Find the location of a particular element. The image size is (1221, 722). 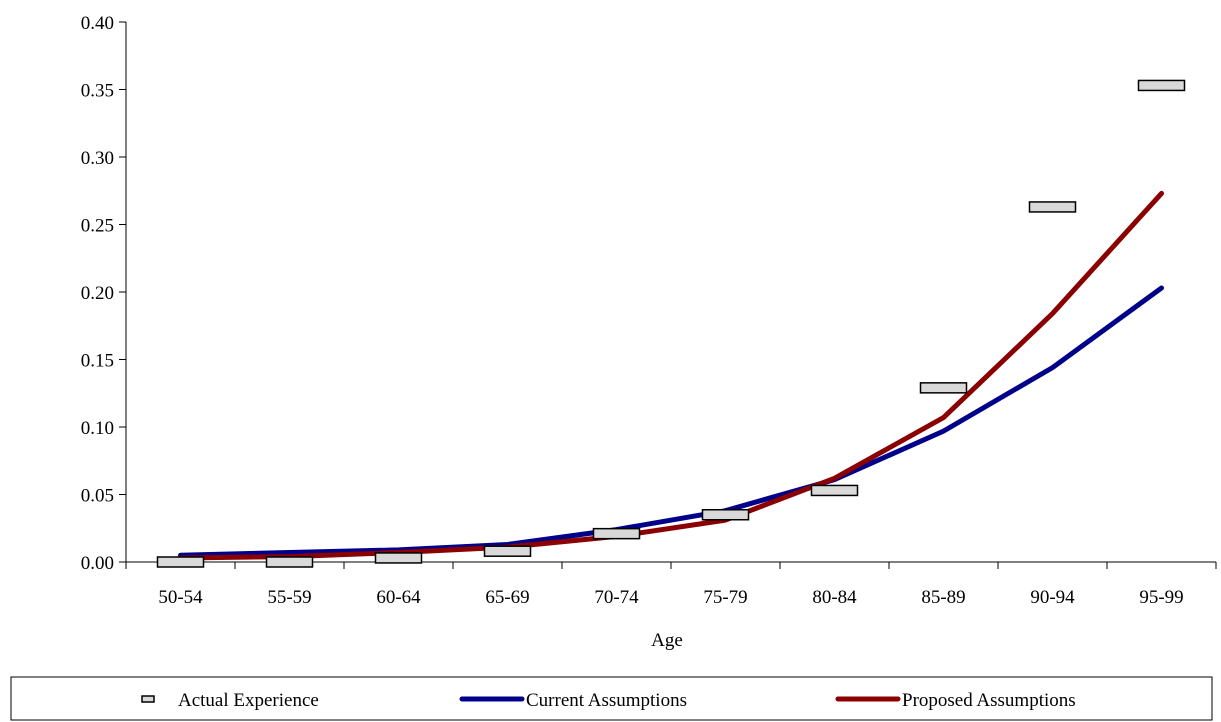

x-tick-label: 95-99 is located at coordinates (1161, 597).